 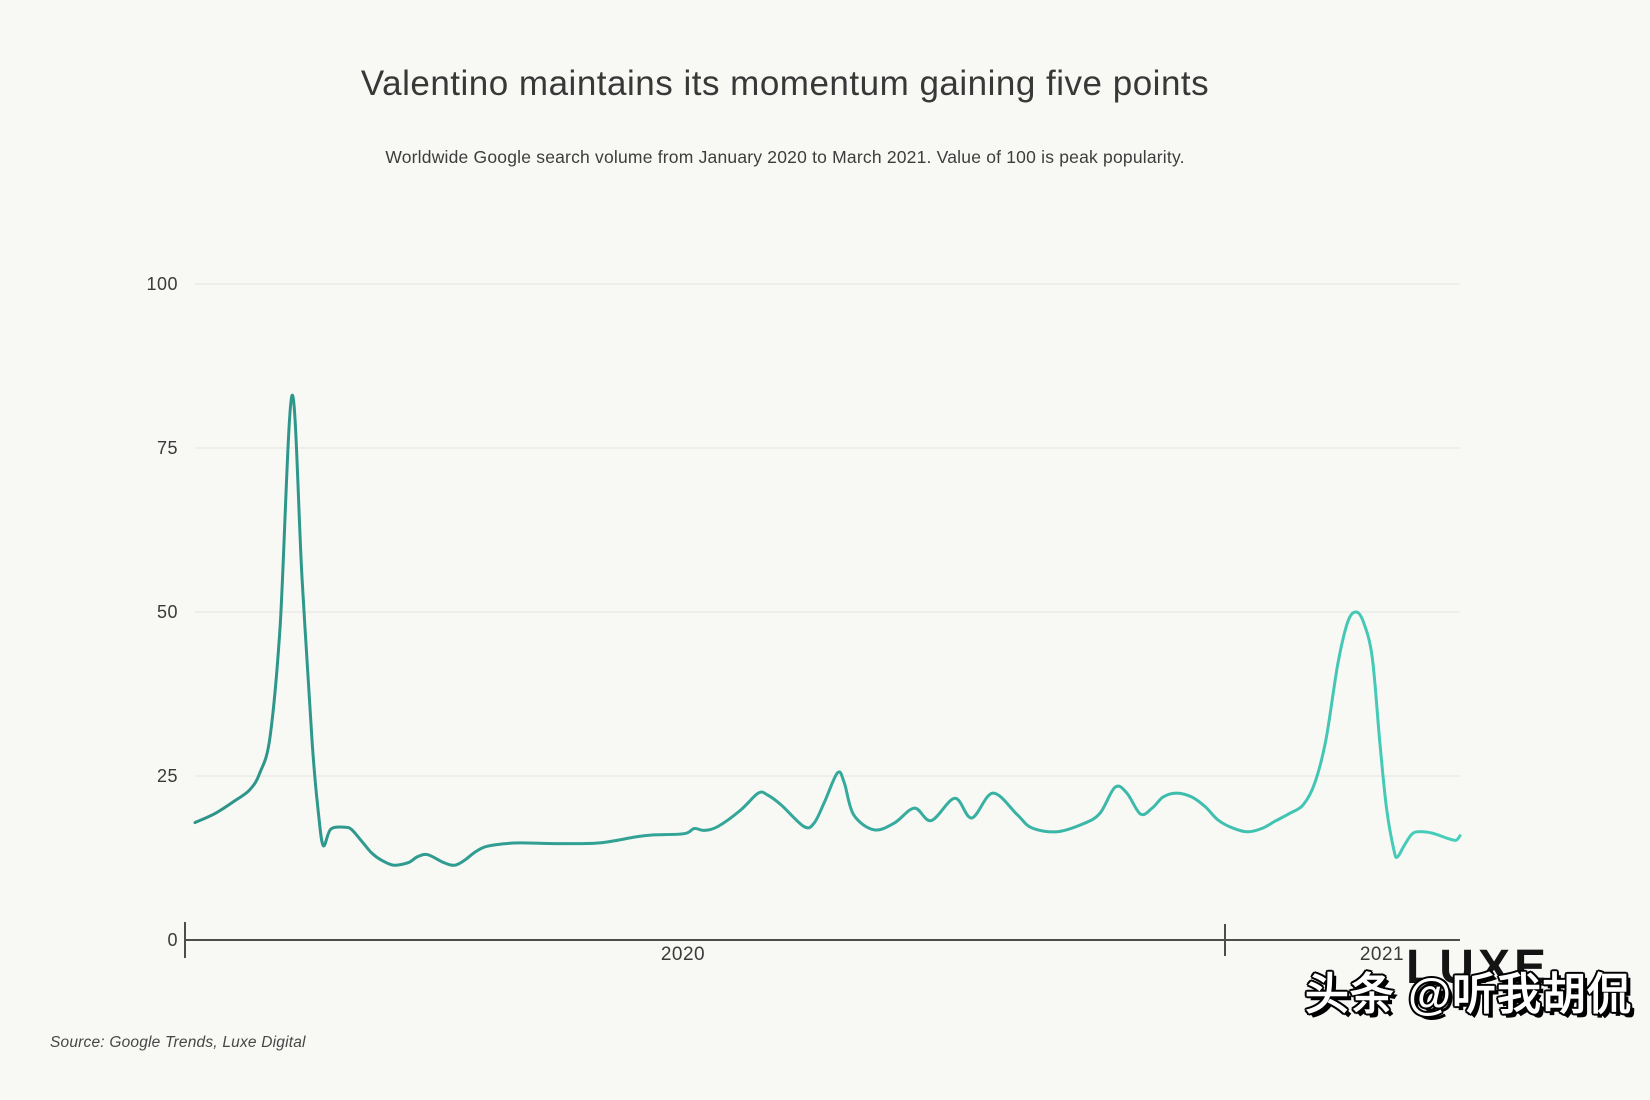 I want to click on y-axis-tick-label-75: 75, so click(x=167, y=448).